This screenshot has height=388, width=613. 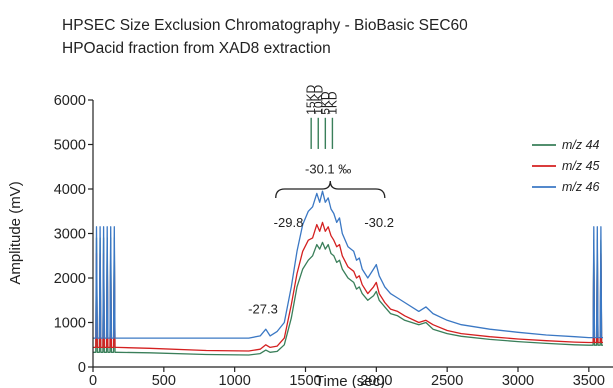 I want to click on x-tick-label: 500, so click(x=164, y=380).